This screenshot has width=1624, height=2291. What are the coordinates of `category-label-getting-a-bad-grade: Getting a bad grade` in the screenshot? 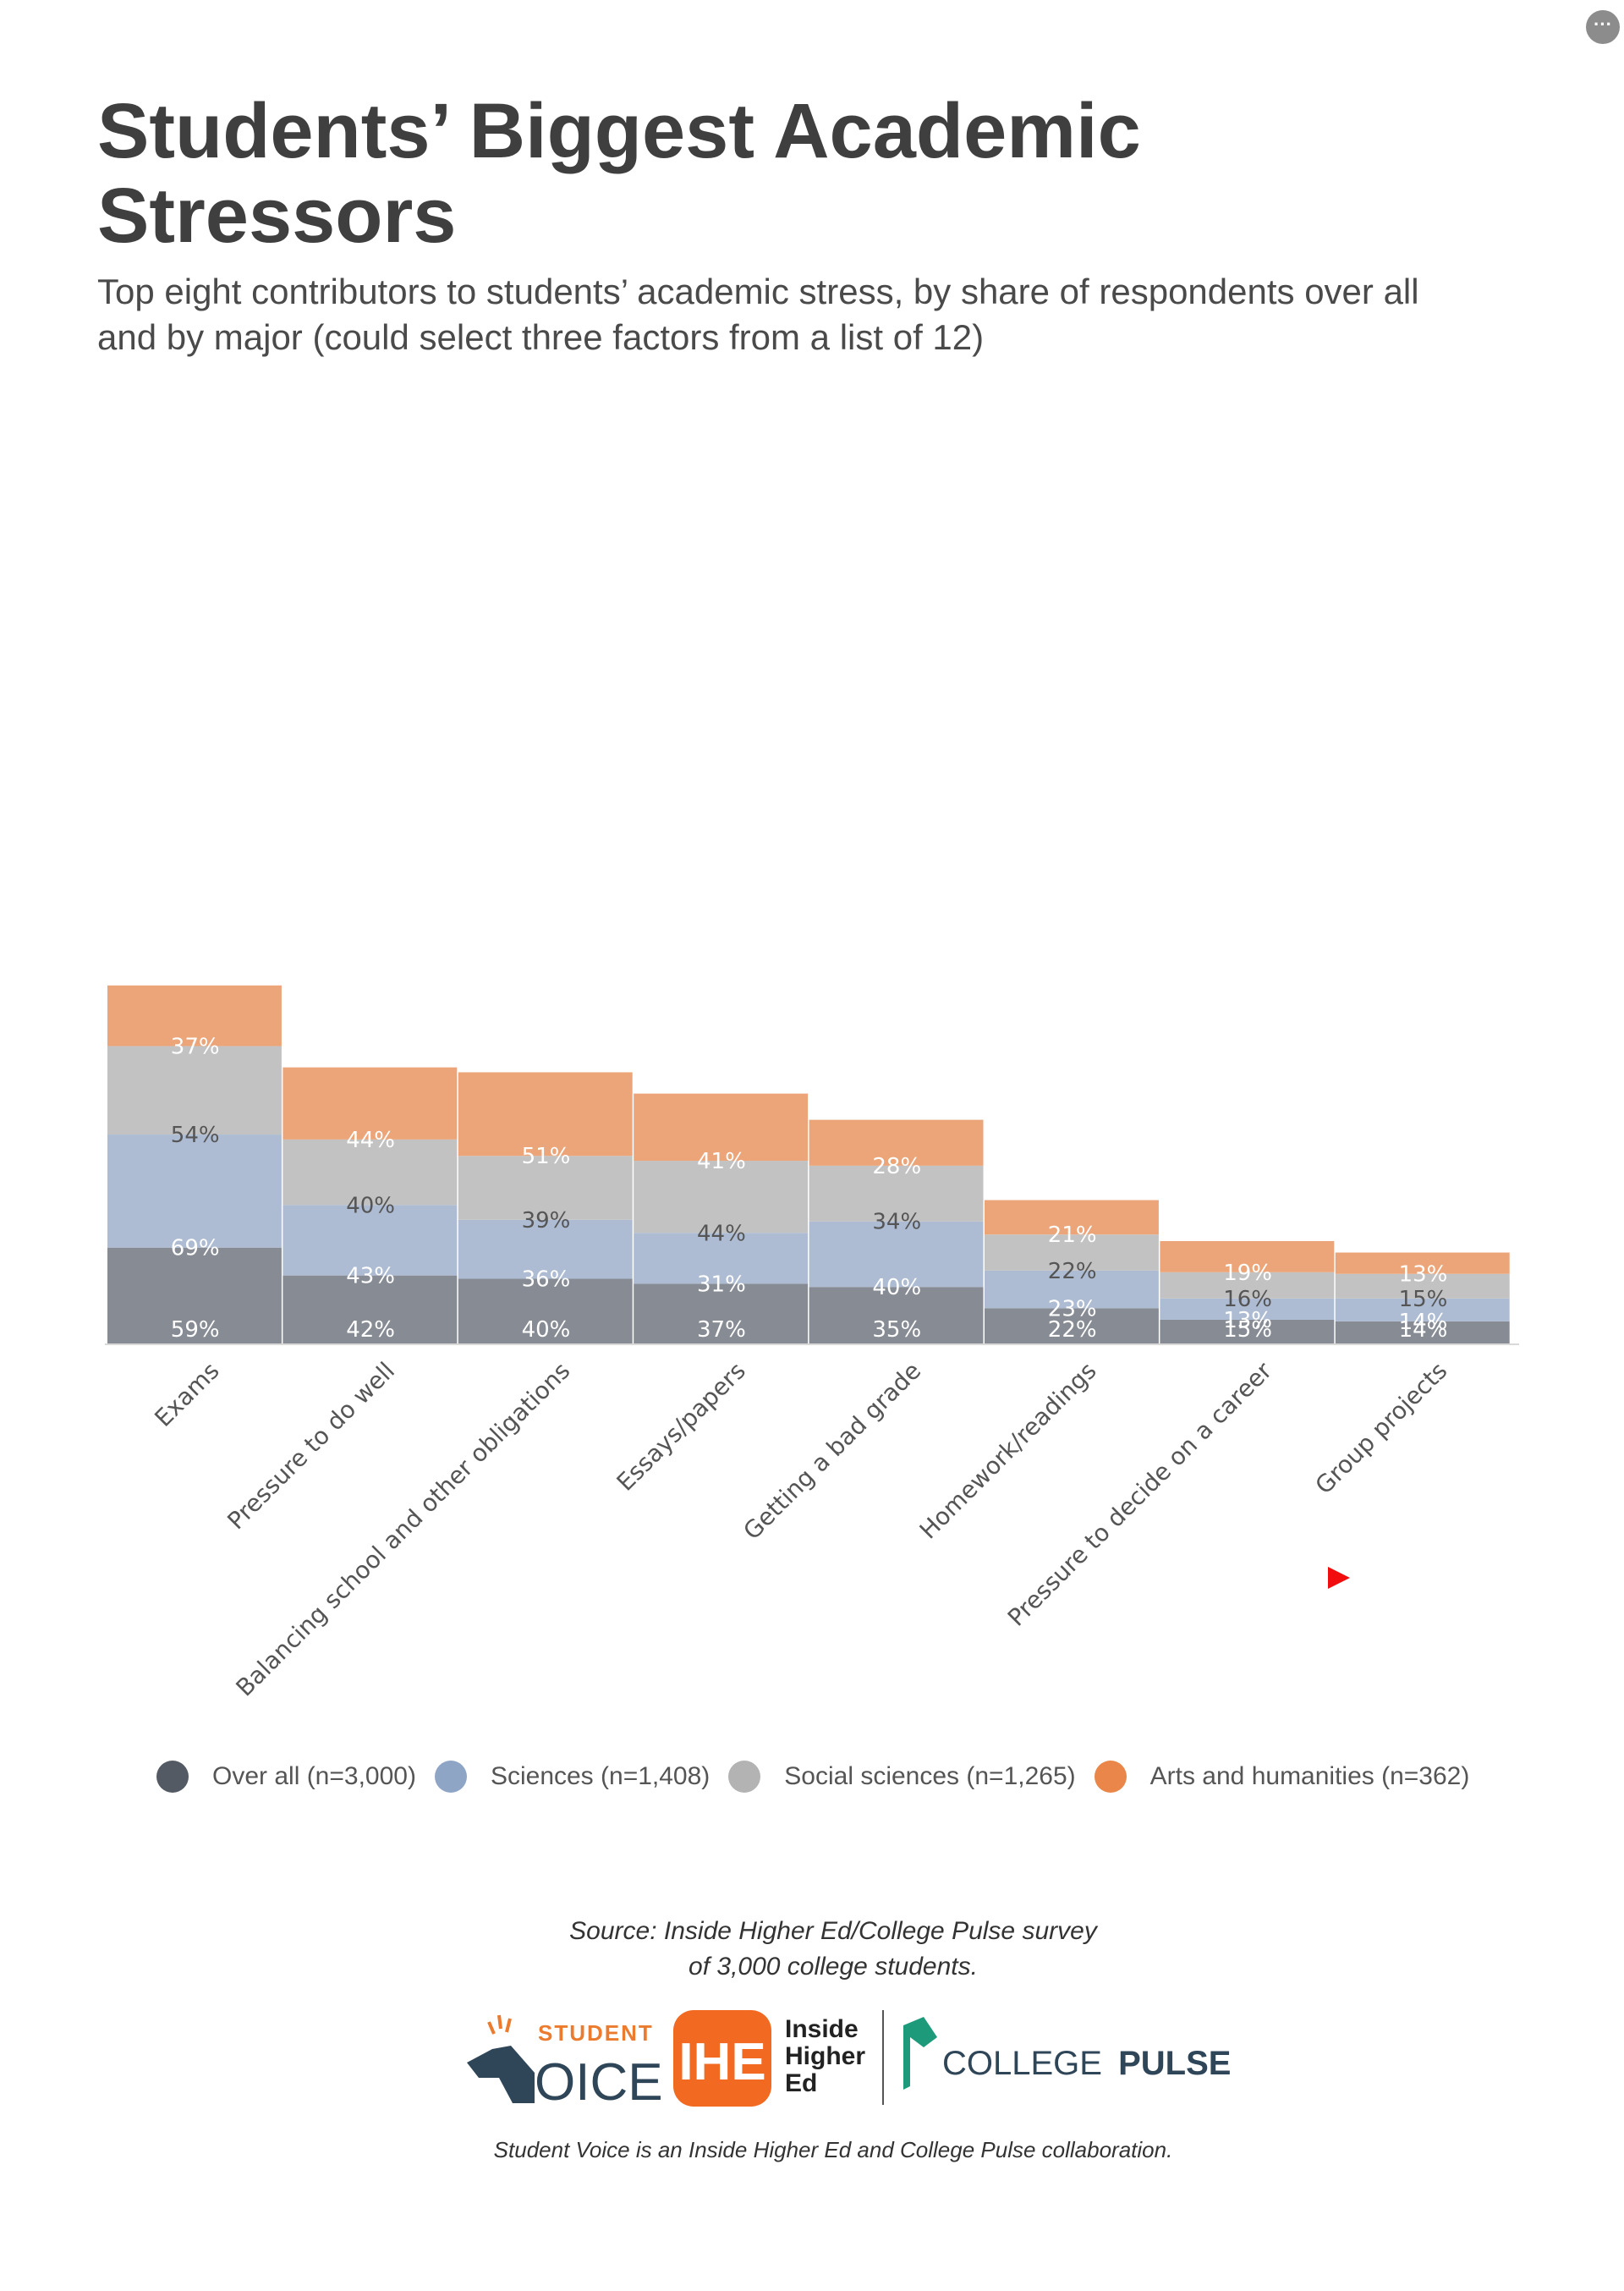 It's located at (832, 1451).